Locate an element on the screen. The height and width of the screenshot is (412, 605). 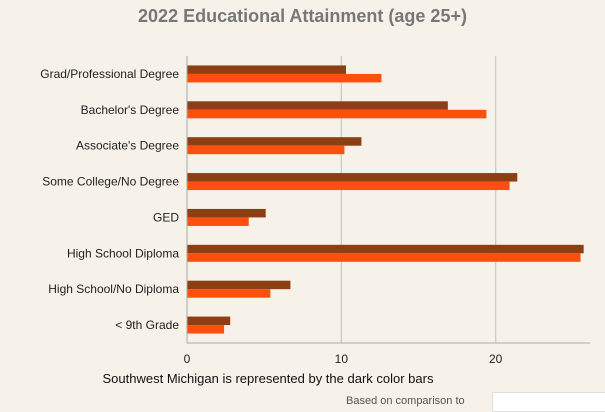
chart-title: 2022 Educational Attainment (age 25+) is located at coordinates (302, 16).